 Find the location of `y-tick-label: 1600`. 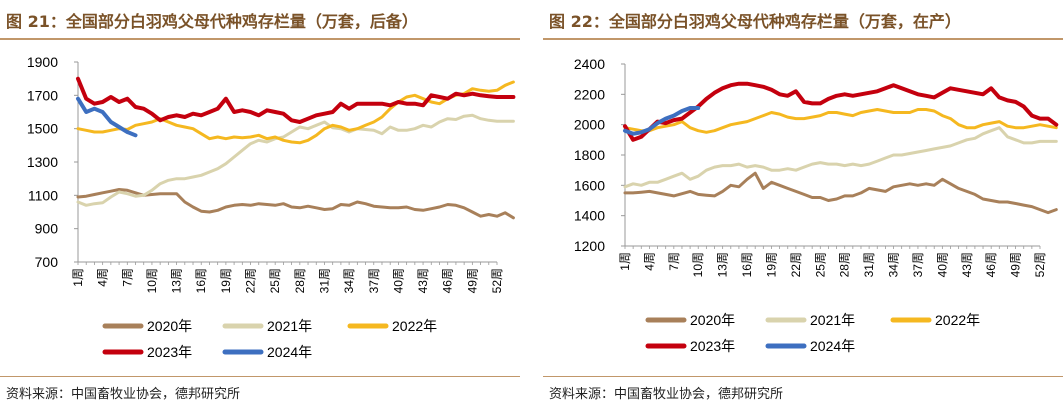

y-tick-label: 1600 is located at coordinates (589, 185).